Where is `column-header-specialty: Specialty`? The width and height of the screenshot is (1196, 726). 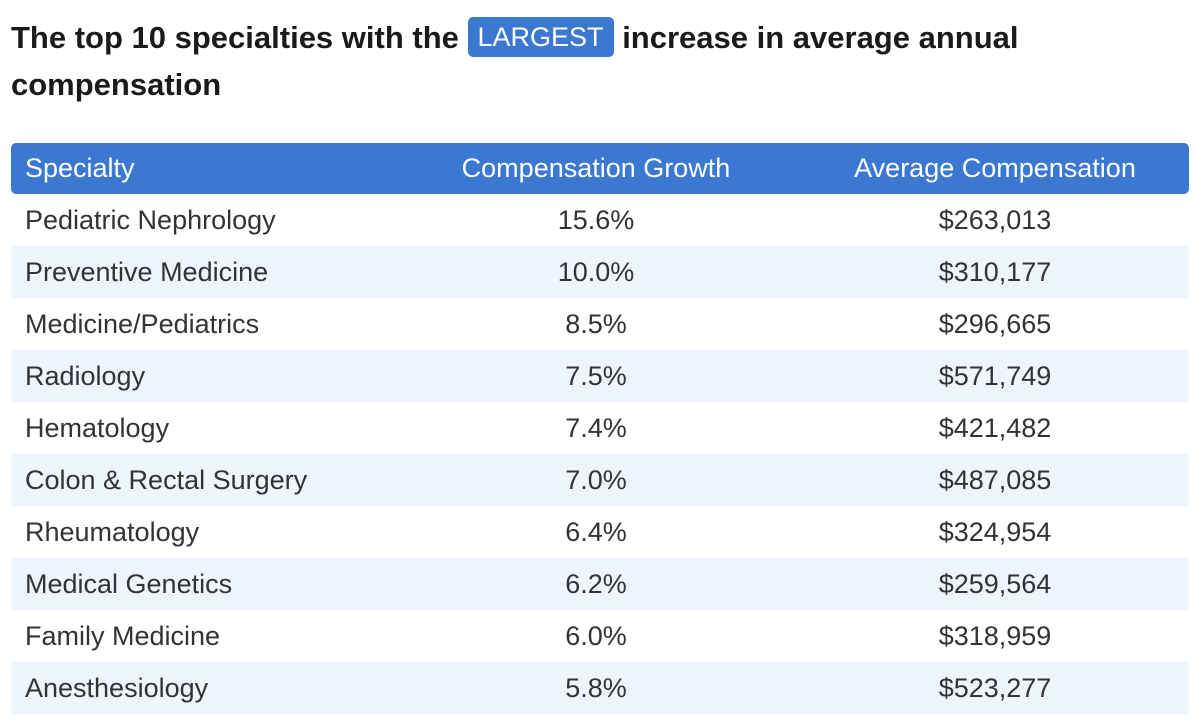
column-header-specialty: Specialty is located at coordinates (80, 168).